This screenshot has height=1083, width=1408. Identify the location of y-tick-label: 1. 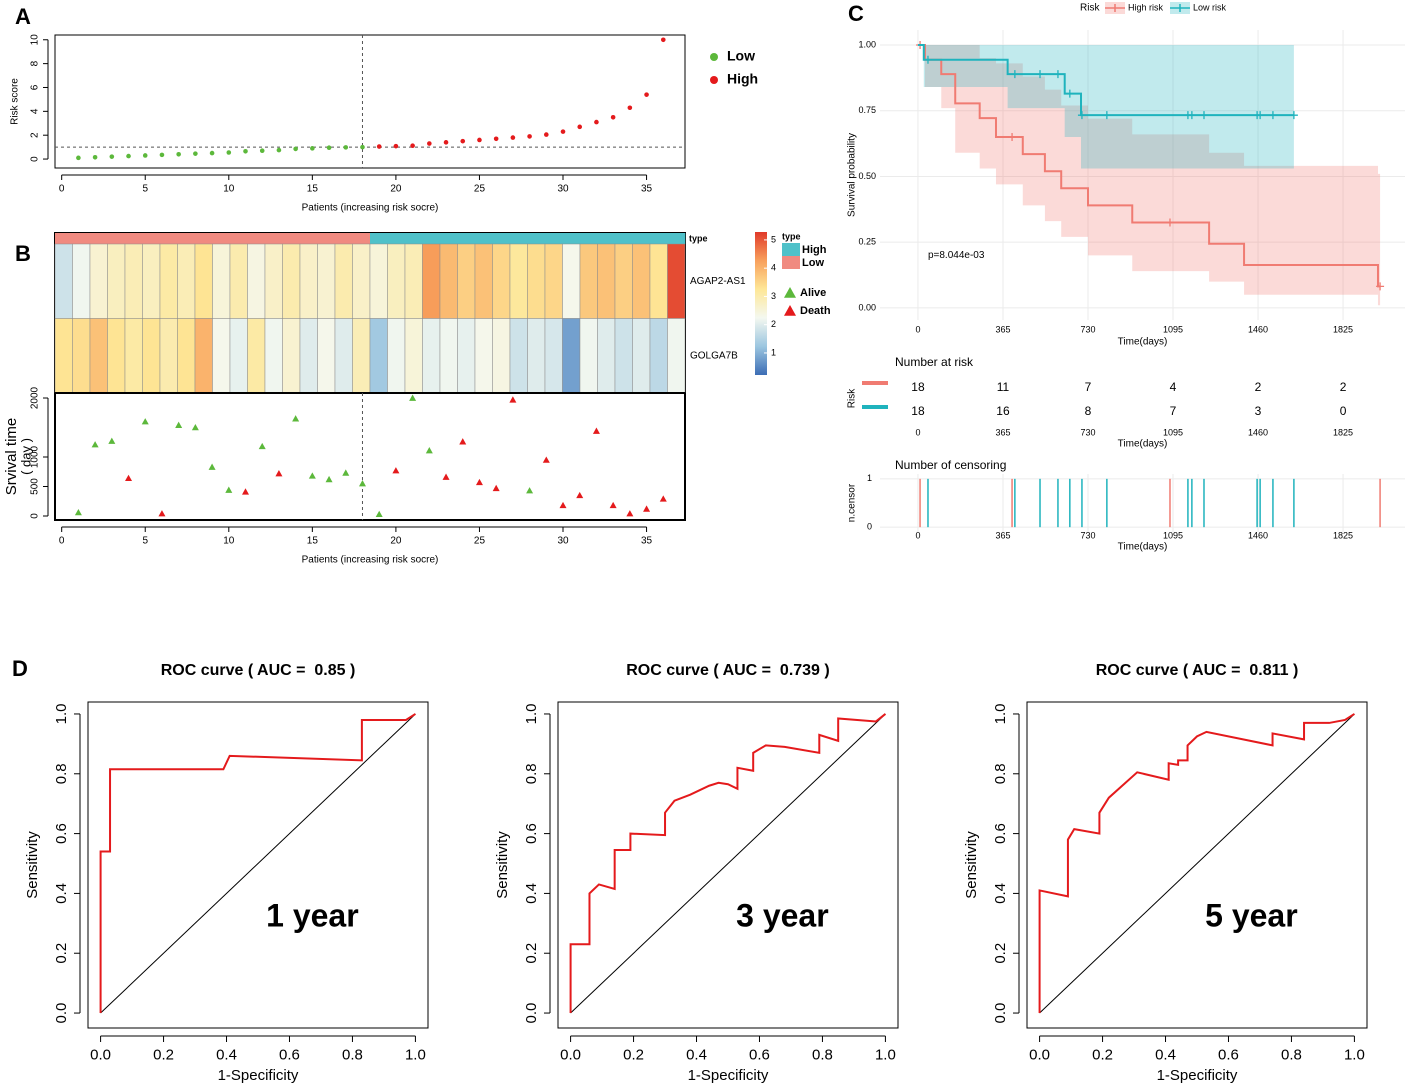
(869, 478).